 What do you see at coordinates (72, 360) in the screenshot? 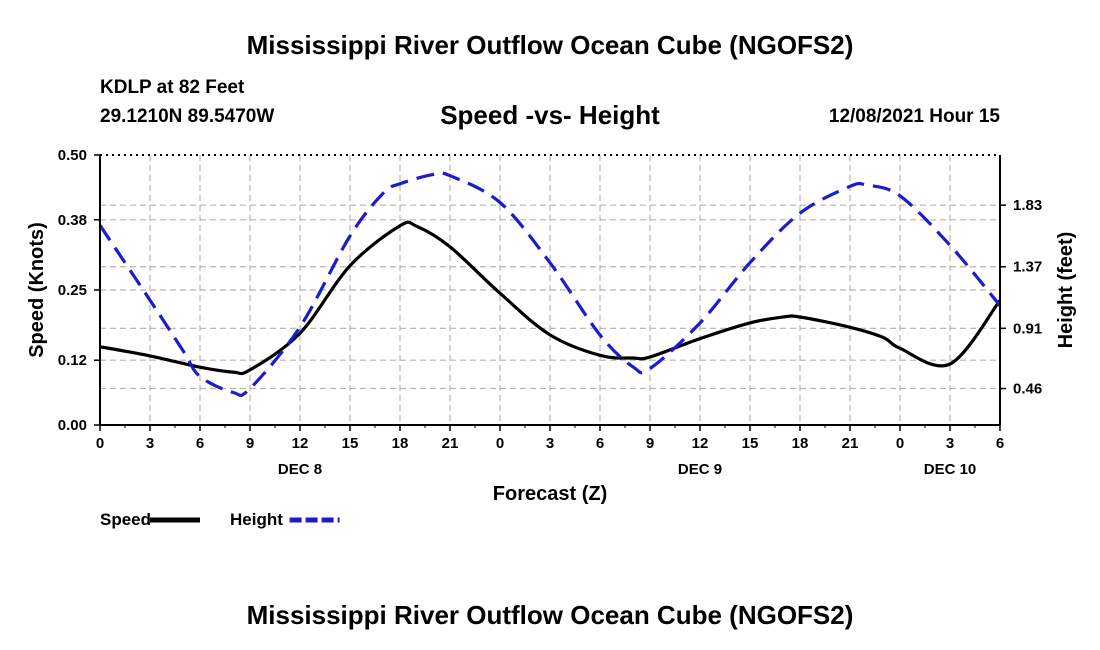
I see `y-tick-label: 0.12` at bounding box center [72, 360].